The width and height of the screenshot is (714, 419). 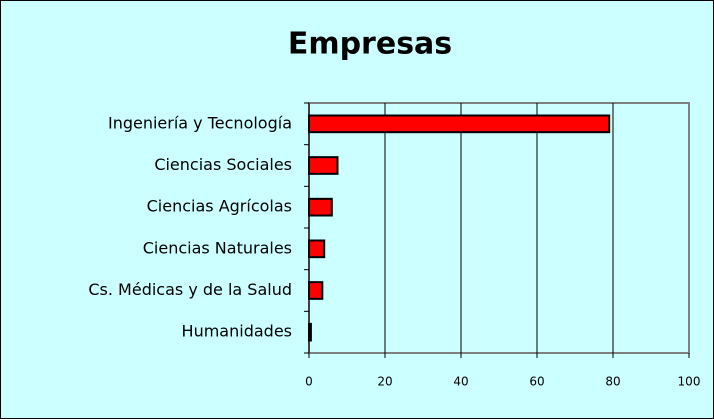 What do you see at coordinates (219, 206) in the screenshot?
I see `y-tick-label: Ciencias Agrícolas` at bounding box center [219, 206].